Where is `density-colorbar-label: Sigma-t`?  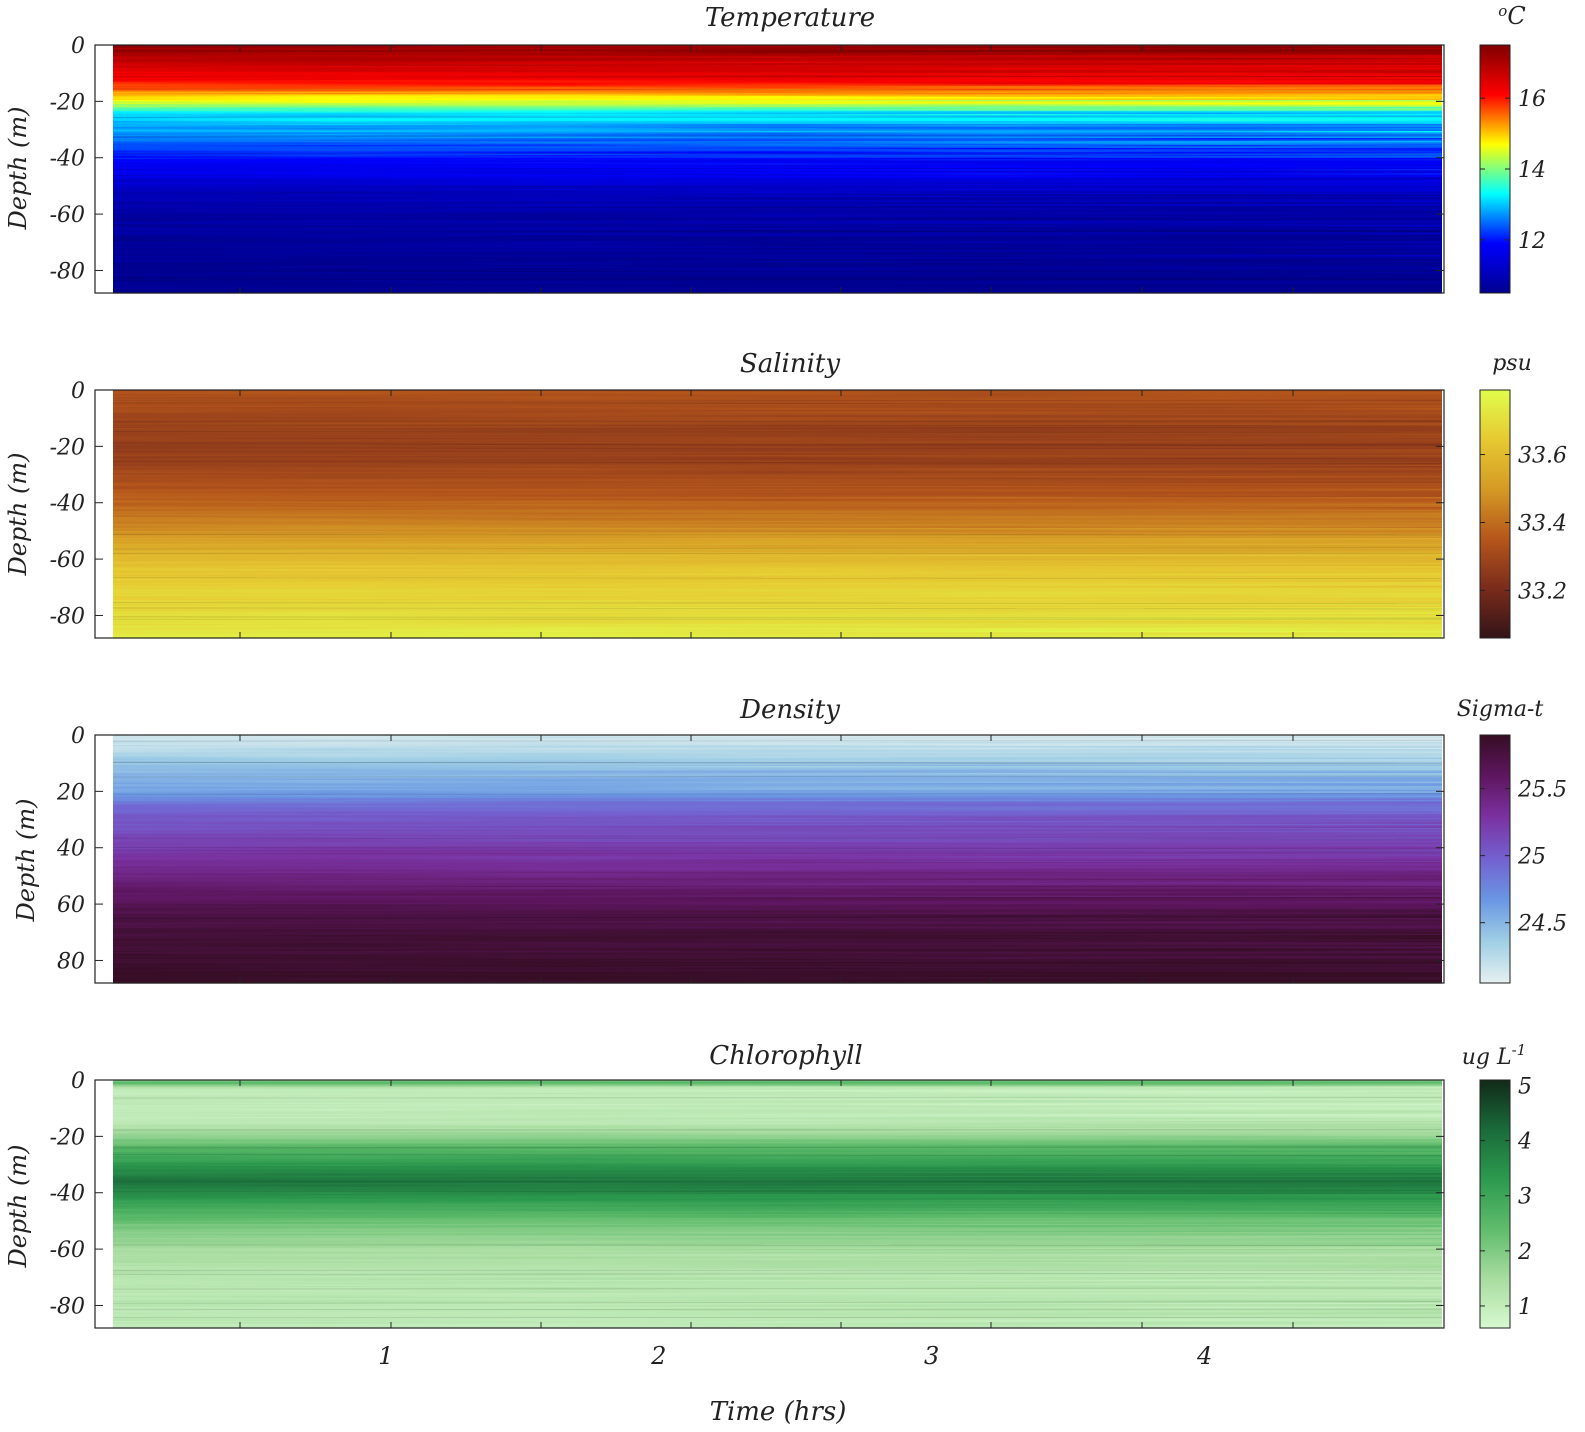
density-colorbar-label: Sigma-t is located at coordinates (1500, 709).